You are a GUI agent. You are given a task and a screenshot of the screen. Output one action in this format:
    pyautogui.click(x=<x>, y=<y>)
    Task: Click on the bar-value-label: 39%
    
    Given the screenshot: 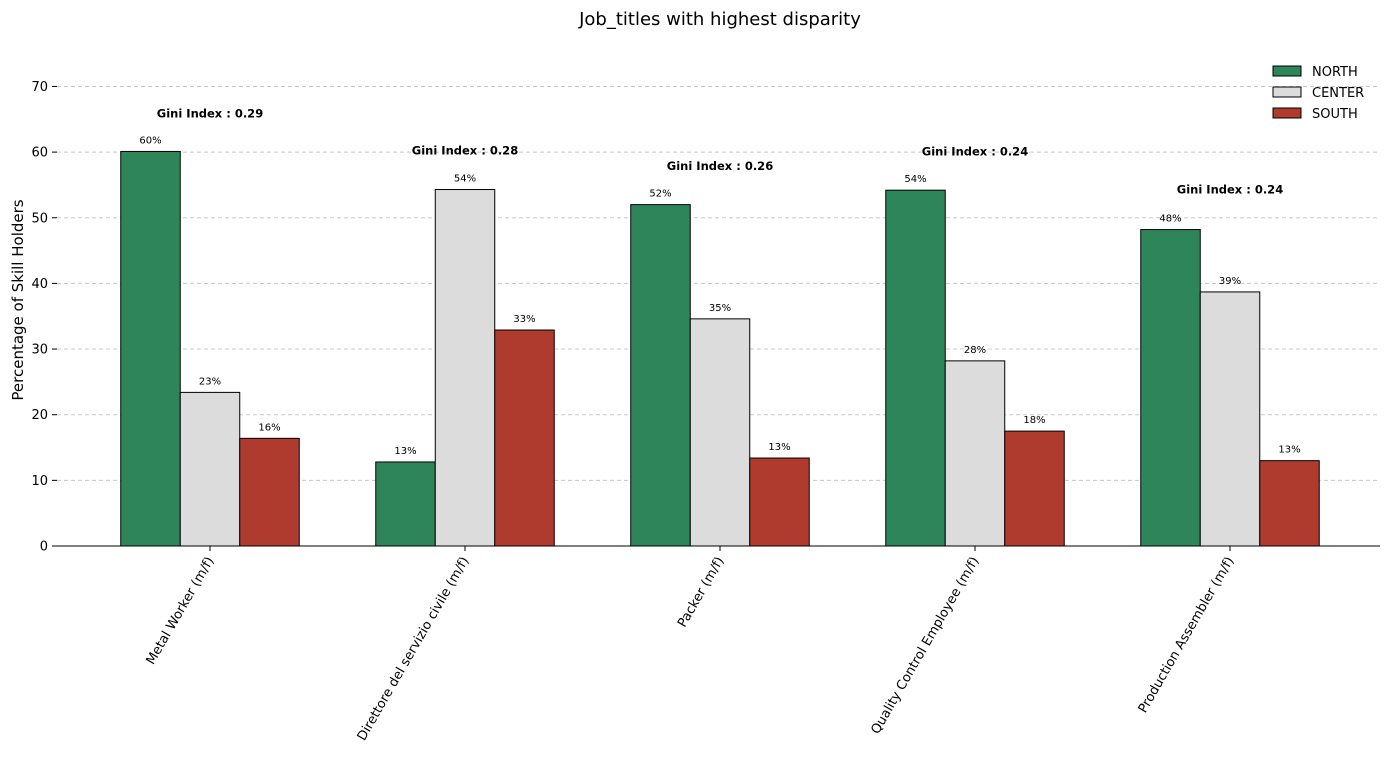 What is the action you would take?
    pyautogui.click(x=1230, y=281)
    